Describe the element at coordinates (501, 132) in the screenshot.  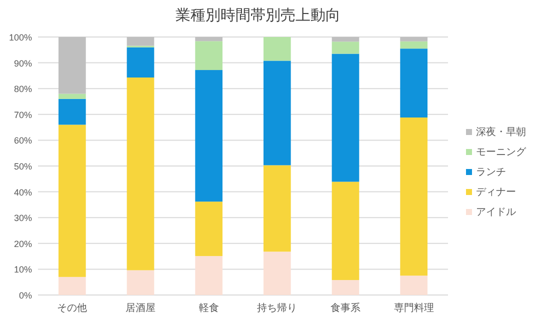
I see `legend-label: 深夜・早朝` at that location.